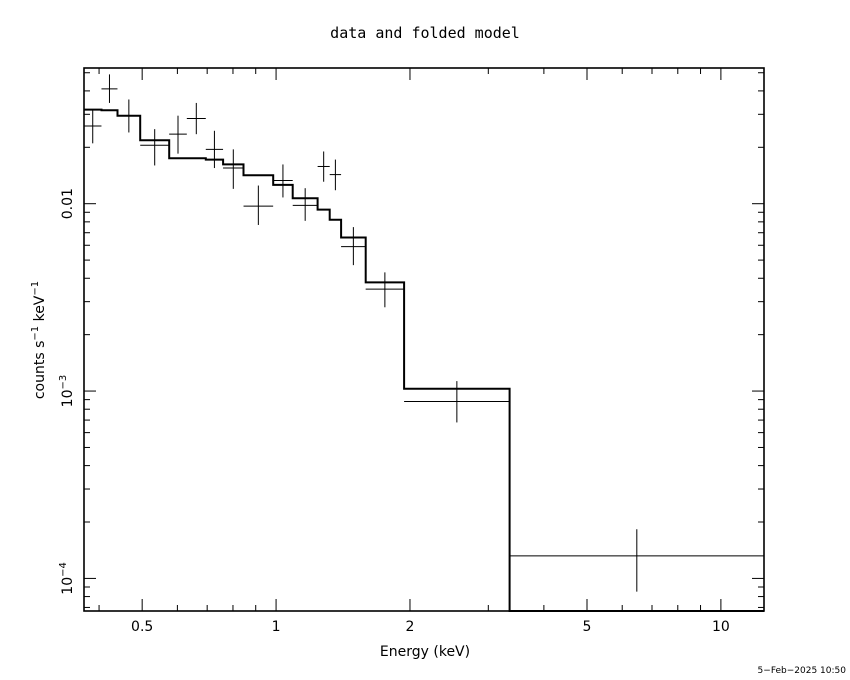 The height and width of the screenshot is (680, 850). What do you see at coordinates (802, 671) in the screenshot?
I see `timestamp: 5−Feb−2025 10:50` at bounding box center [802, 671].